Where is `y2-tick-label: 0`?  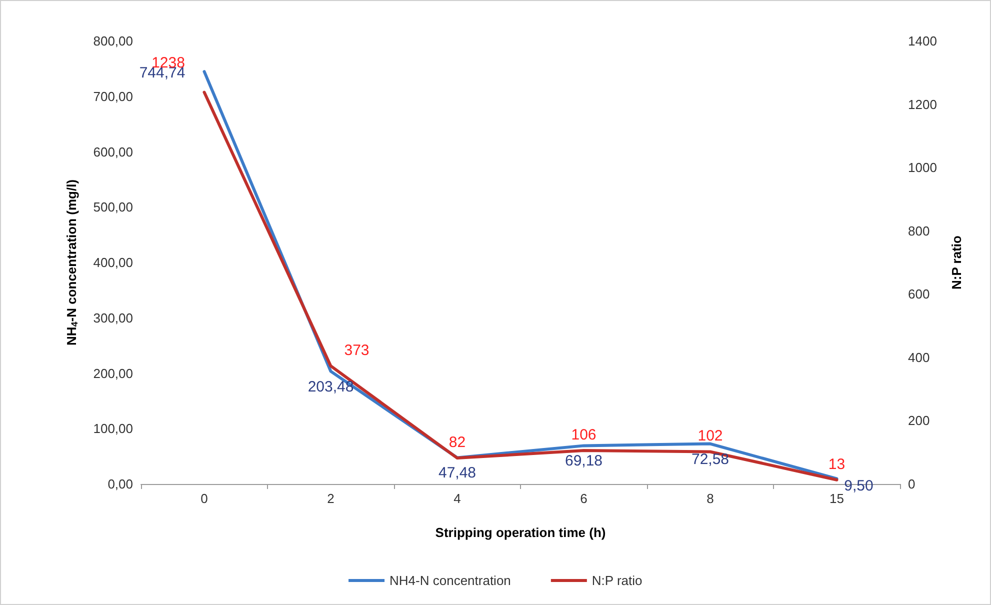 y2-tick-label: 0 is located at coordinates (912, 484).